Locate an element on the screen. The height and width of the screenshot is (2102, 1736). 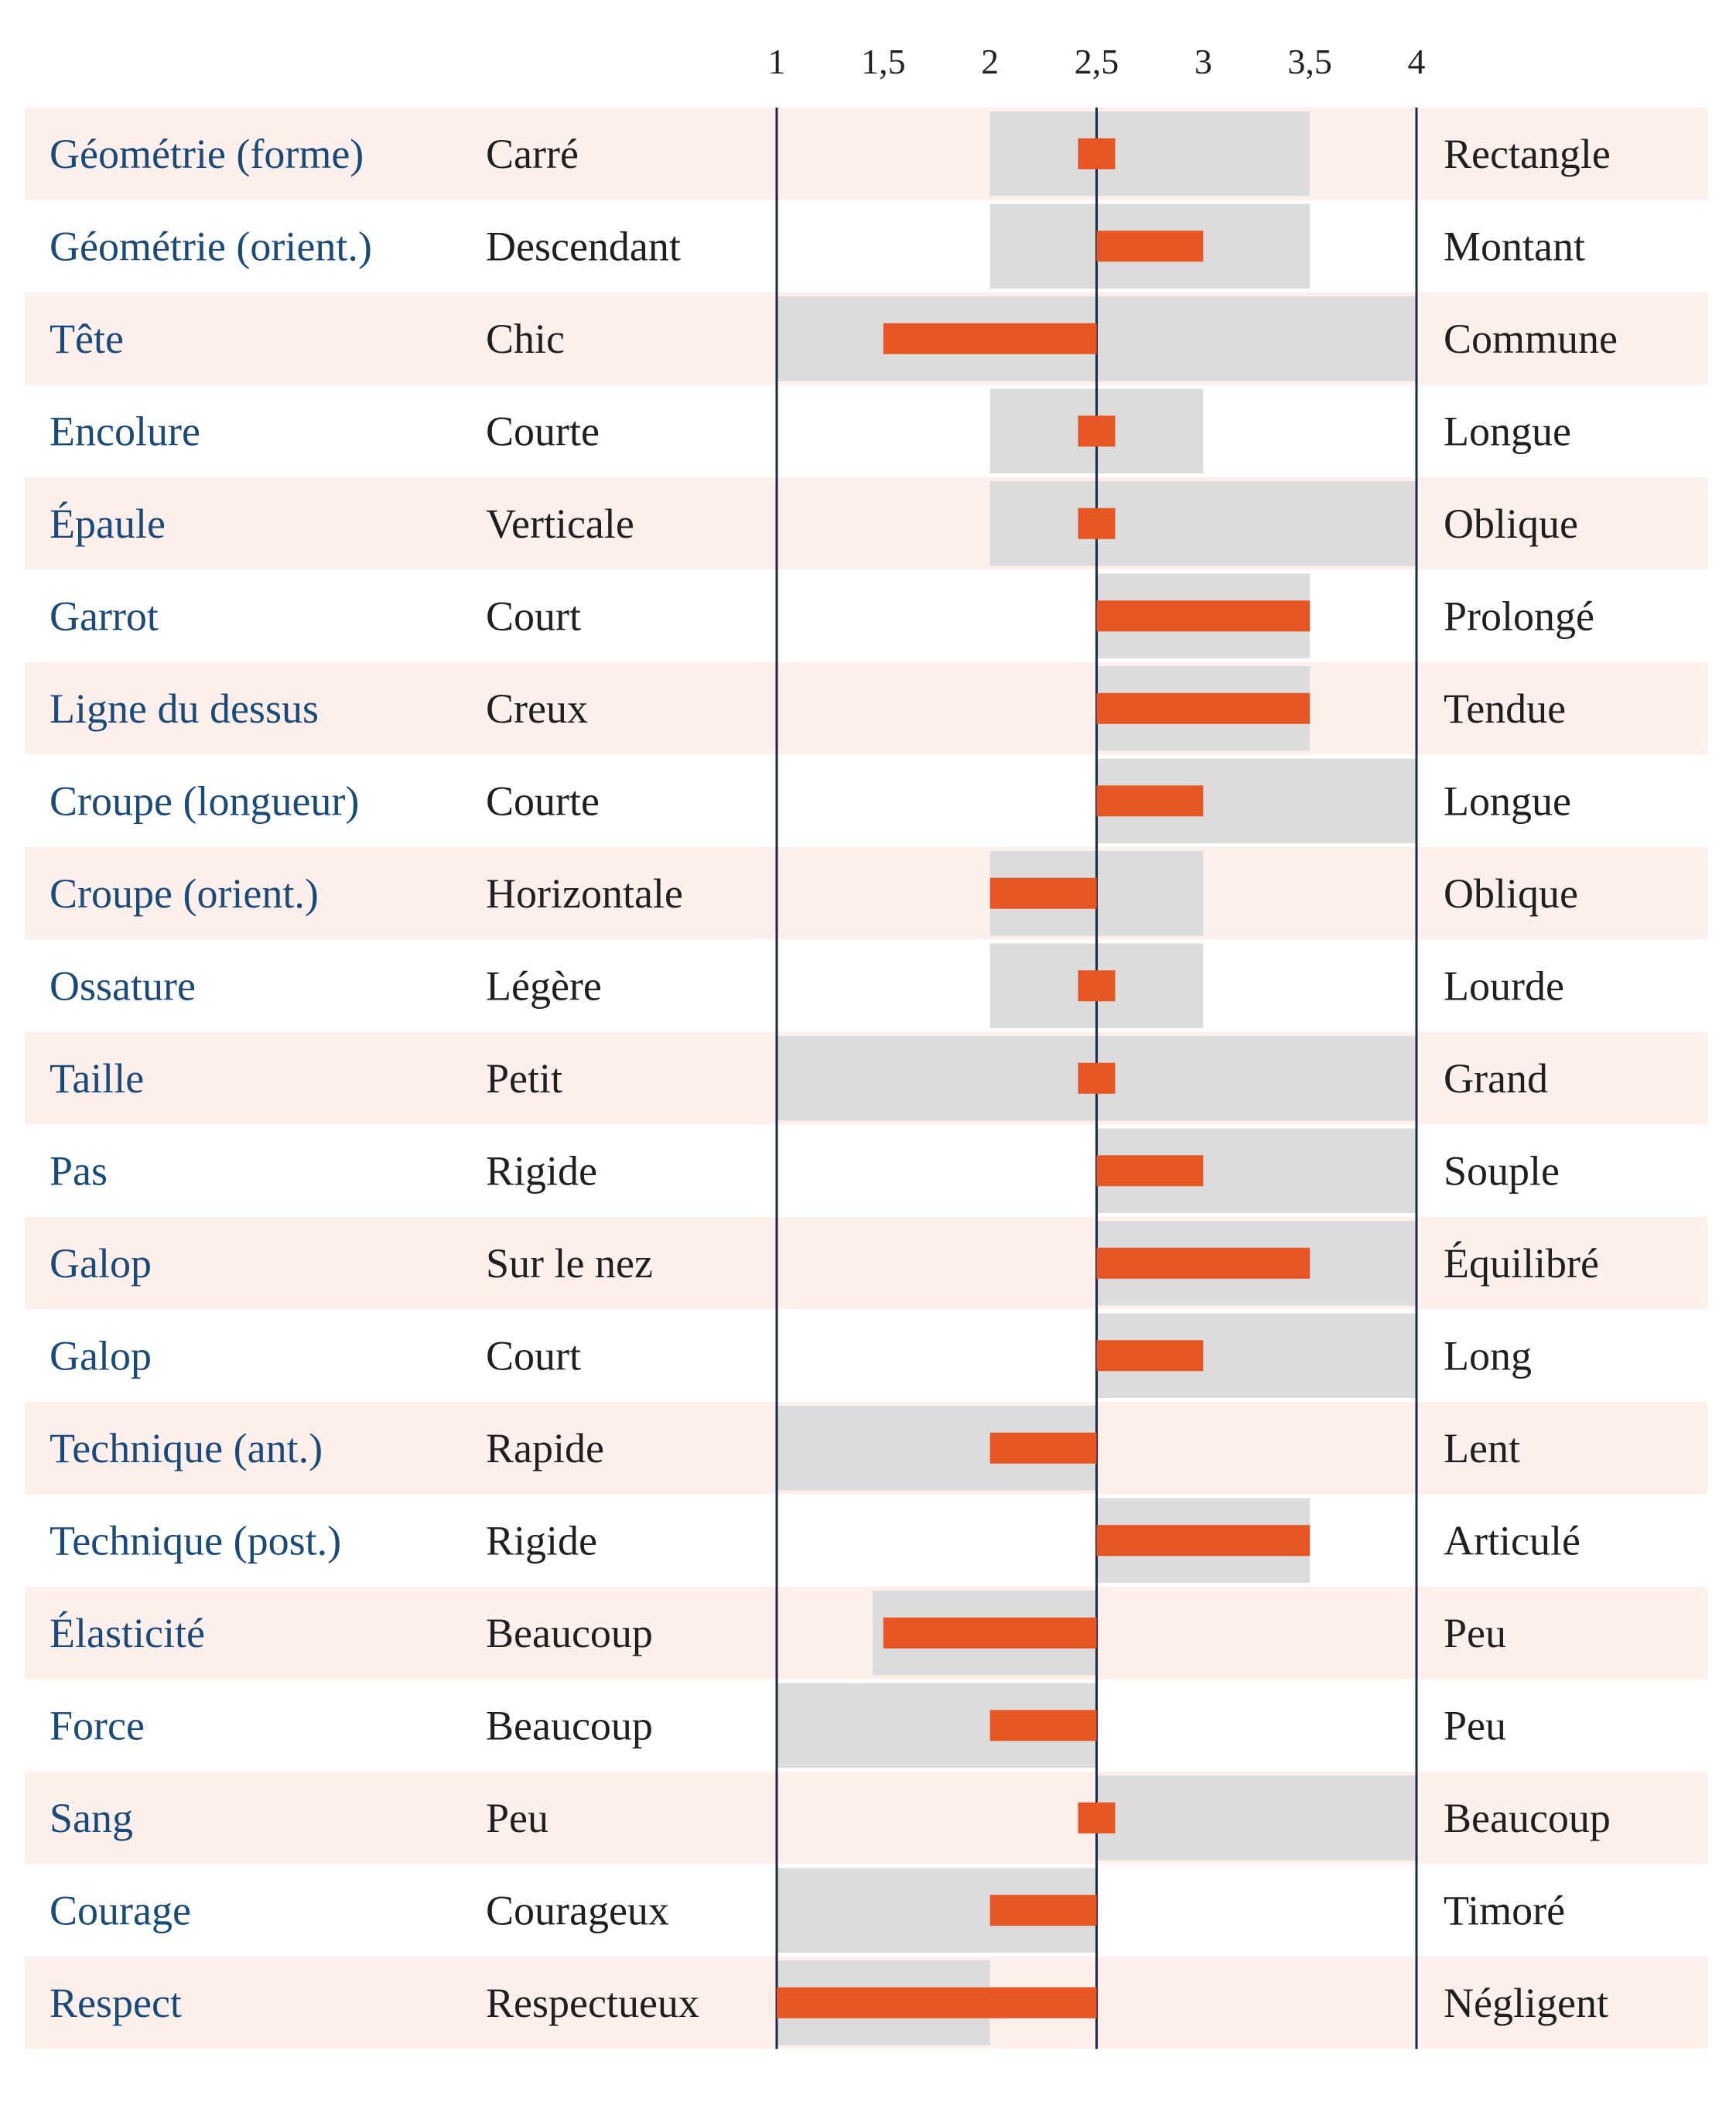
trait-label: Encolure is located at coordinates (125, 431).